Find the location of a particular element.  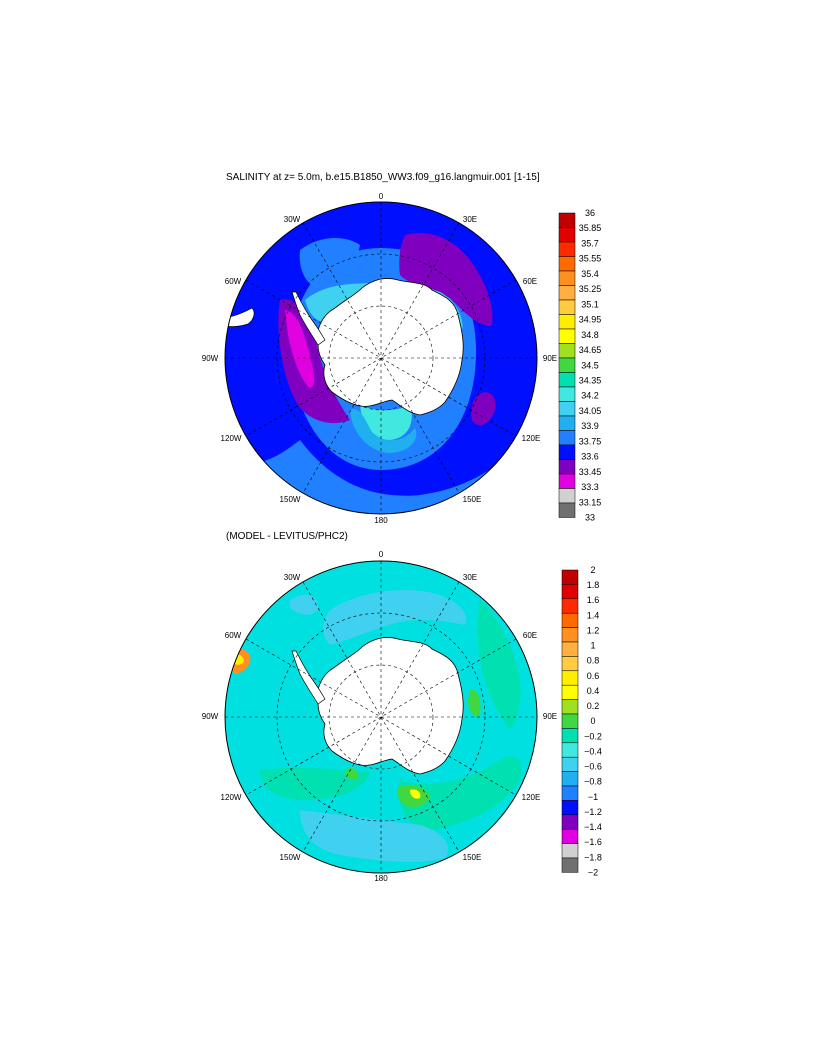

bottom-colorbar-label: −0.8 is located at coordinates (593, 782).